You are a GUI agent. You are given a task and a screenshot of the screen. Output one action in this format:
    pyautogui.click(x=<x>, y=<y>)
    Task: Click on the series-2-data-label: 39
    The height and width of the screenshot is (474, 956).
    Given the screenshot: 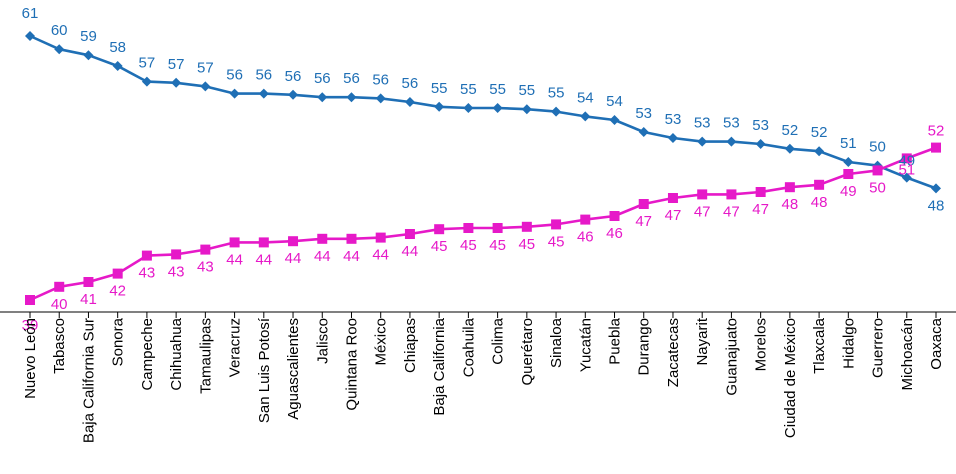 What is the action you would take?
    pyautogui.click(x=30, y=325)
    